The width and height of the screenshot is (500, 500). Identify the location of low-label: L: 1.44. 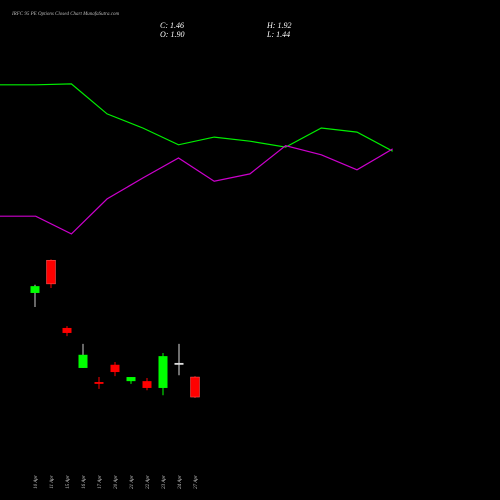
(278, 34).